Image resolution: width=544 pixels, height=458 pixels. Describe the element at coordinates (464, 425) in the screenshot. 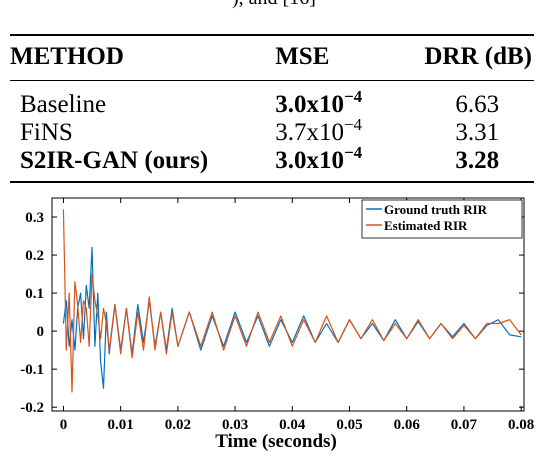

I see `x-tick-label: 0.07` at that location.